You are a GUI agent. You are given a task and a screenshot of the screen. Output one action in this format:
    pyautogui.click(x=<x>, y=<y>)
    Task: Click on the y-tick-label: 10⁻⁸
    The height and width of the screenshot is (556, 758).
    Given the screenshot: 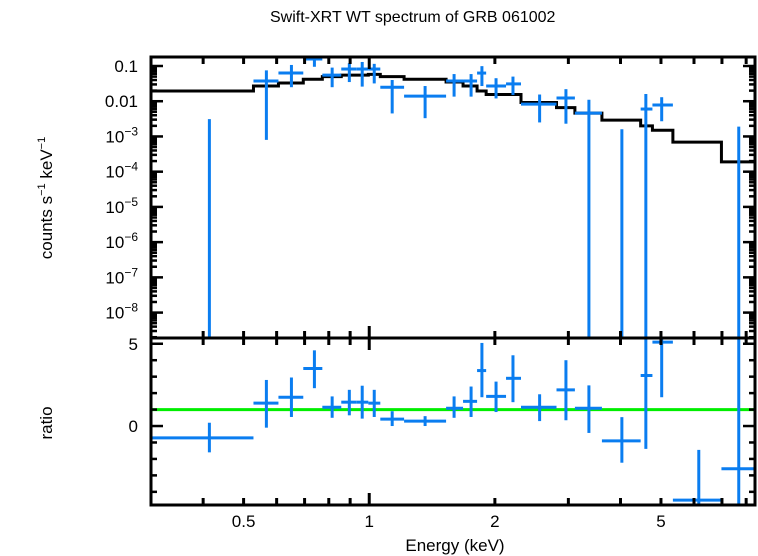 What is the action you would take?
    pyautogui.click(x=121, y=312)
    